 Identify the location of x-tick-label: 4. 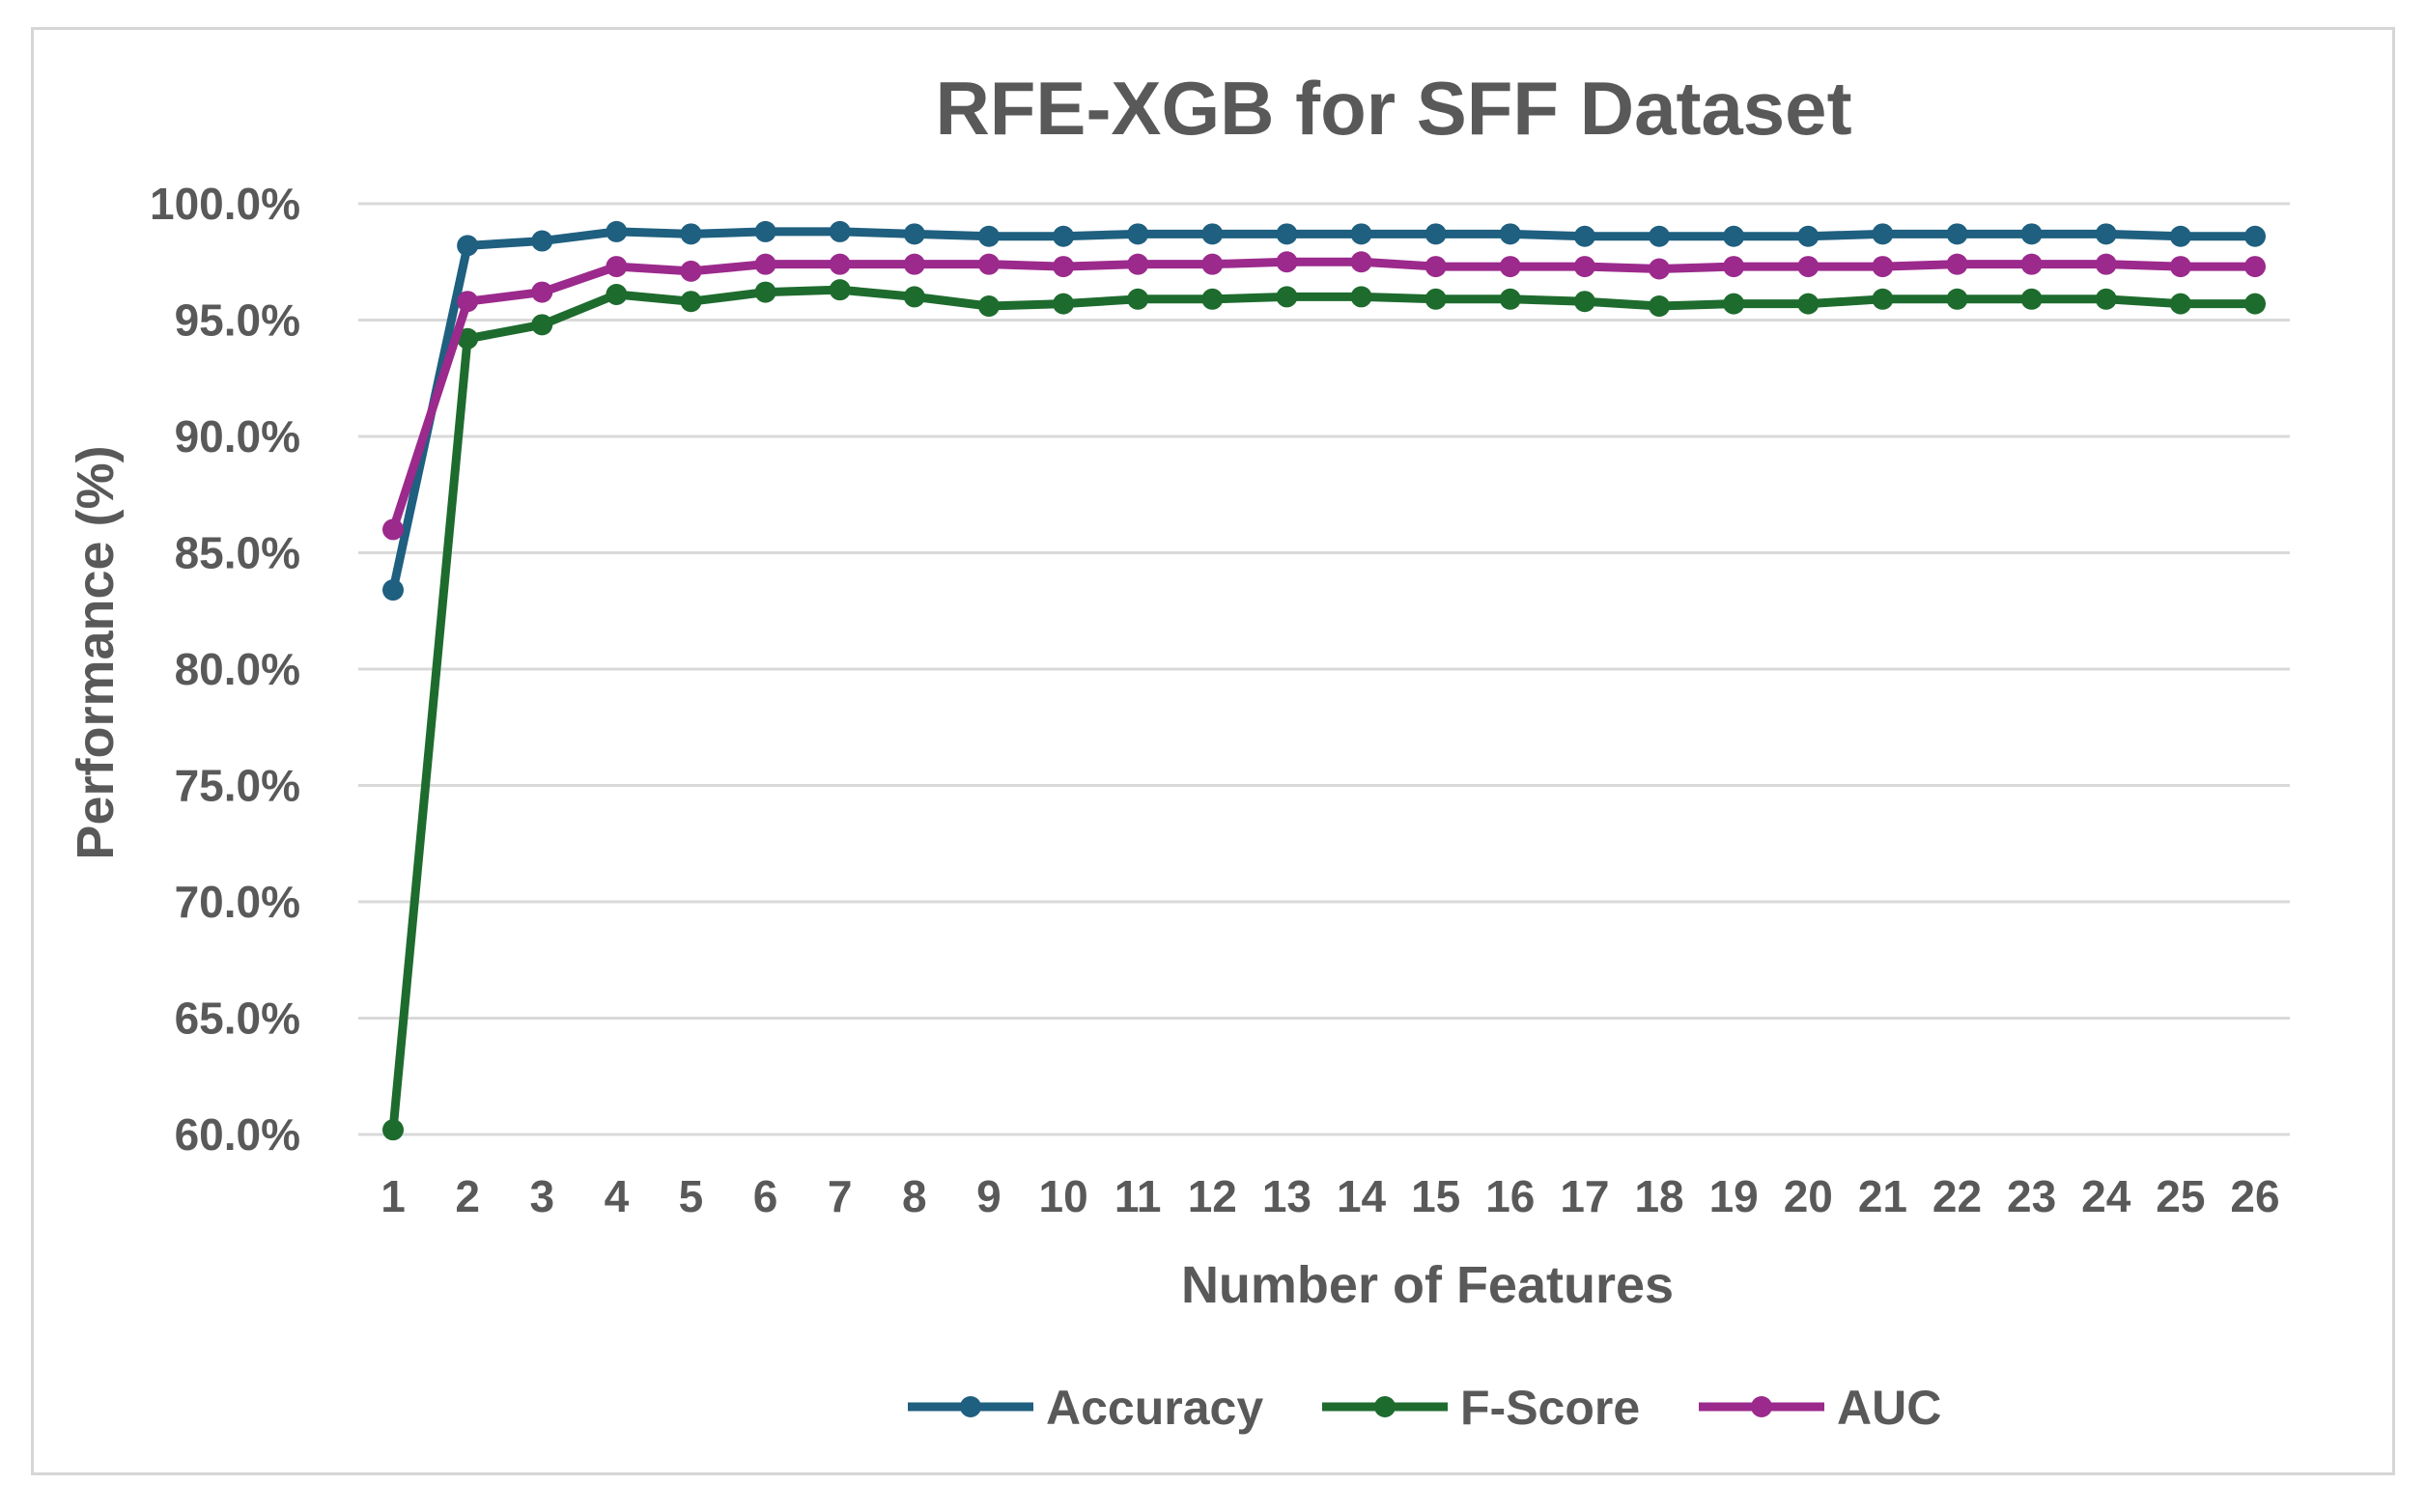
(617, 1196).